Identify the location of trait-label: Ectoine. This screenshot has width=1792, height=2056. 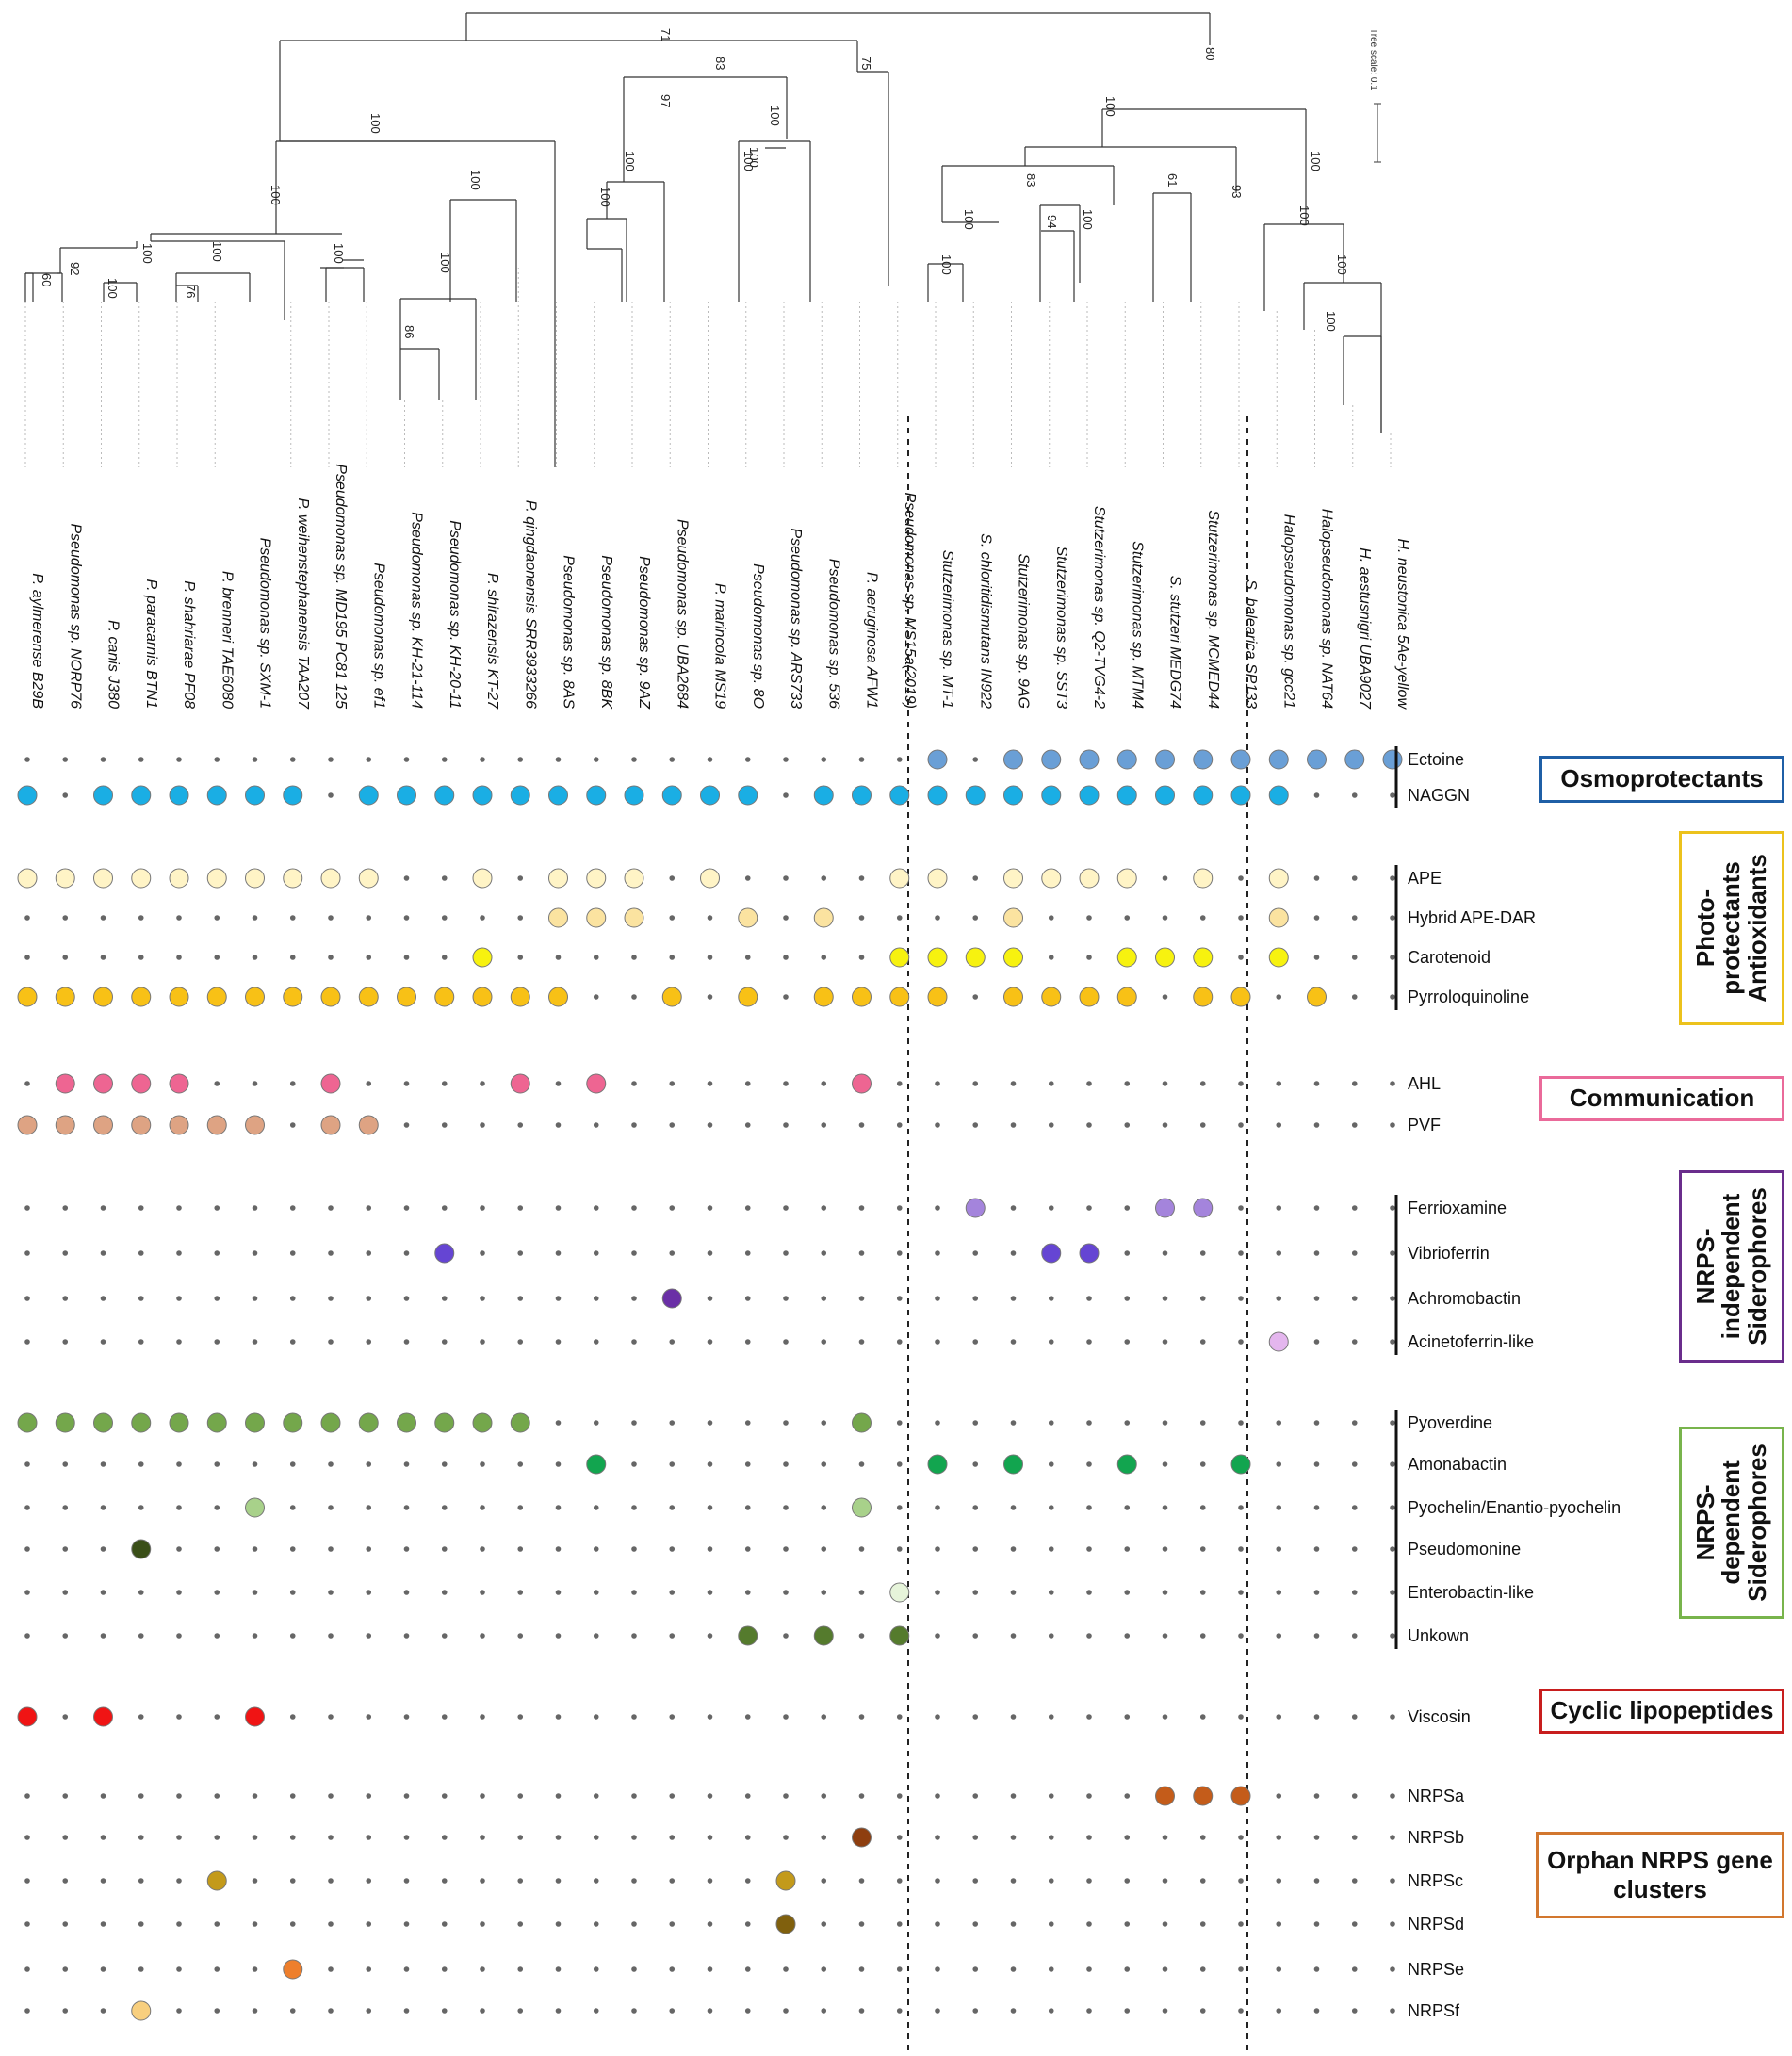
(1436, 759).